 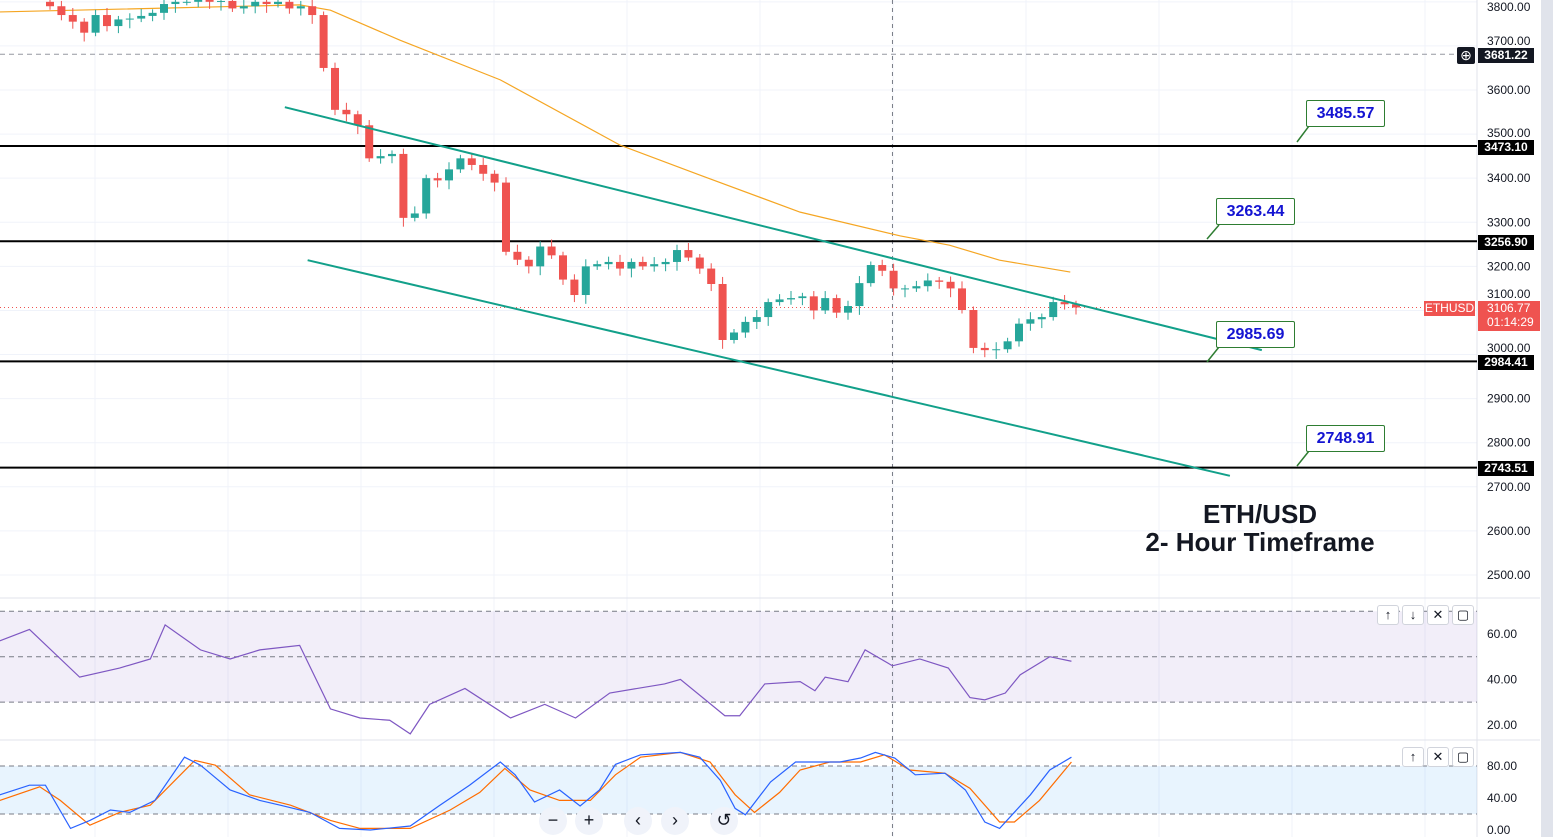 What do you see at coordinates (638, 821) in the screenshot?
I see `scroll-back-button: ‹` at bounding box center [638, 821].